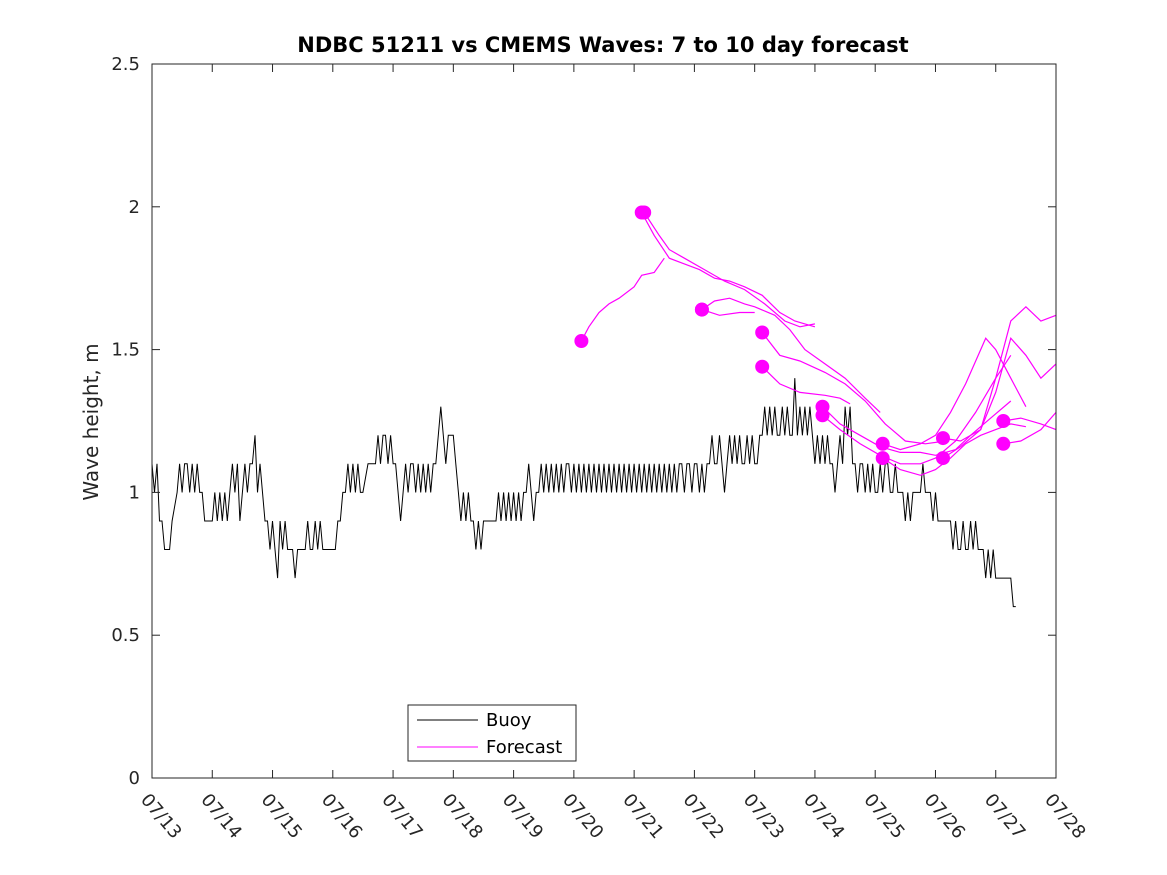 This screenshot has width=1167, height=875. Describe the element at coordinates (763, 816) in the screenshot. I see `x-tick-label: 07/23` at that location.